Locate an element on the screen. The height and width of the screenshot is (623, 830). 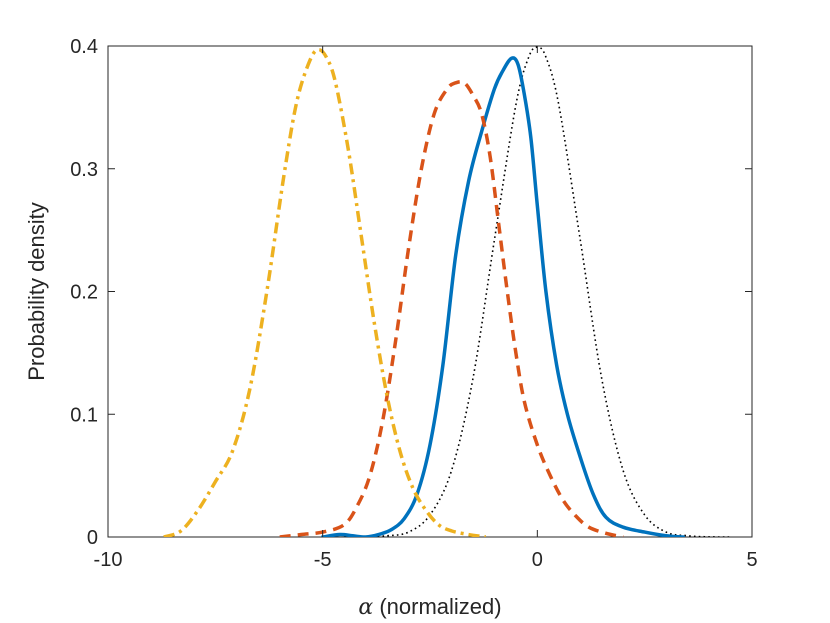
y-tick-label: 0.4 is located at coordinates (84, 47).